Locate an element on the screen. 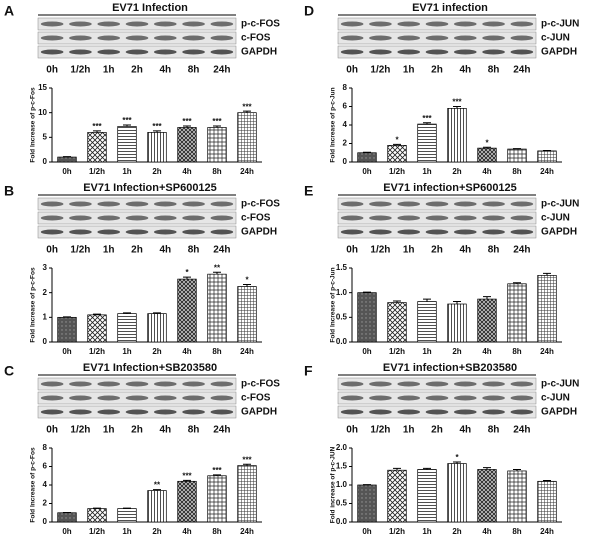  y-tick-label: 3 is located at coordinates (45, 267).